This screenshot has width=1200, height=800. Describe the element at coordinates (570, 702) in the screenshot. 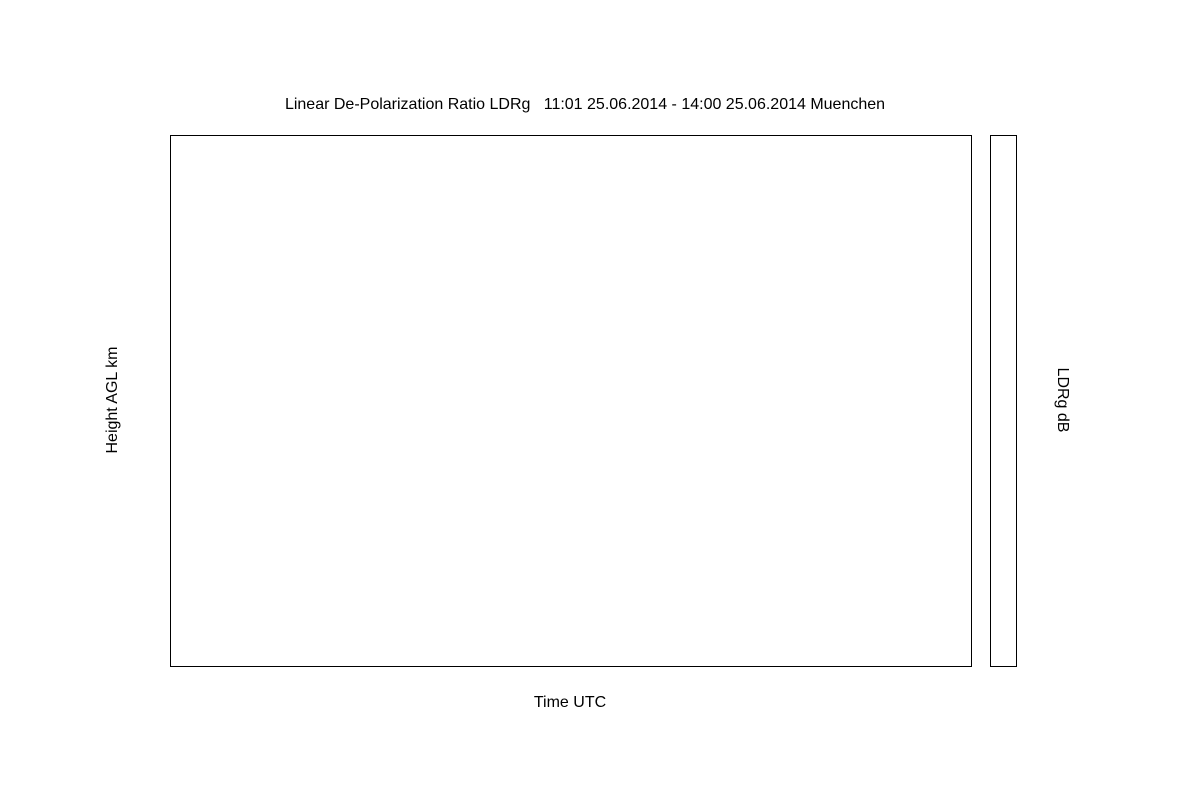

I see `x-axis-label: Time UTC` at that location.